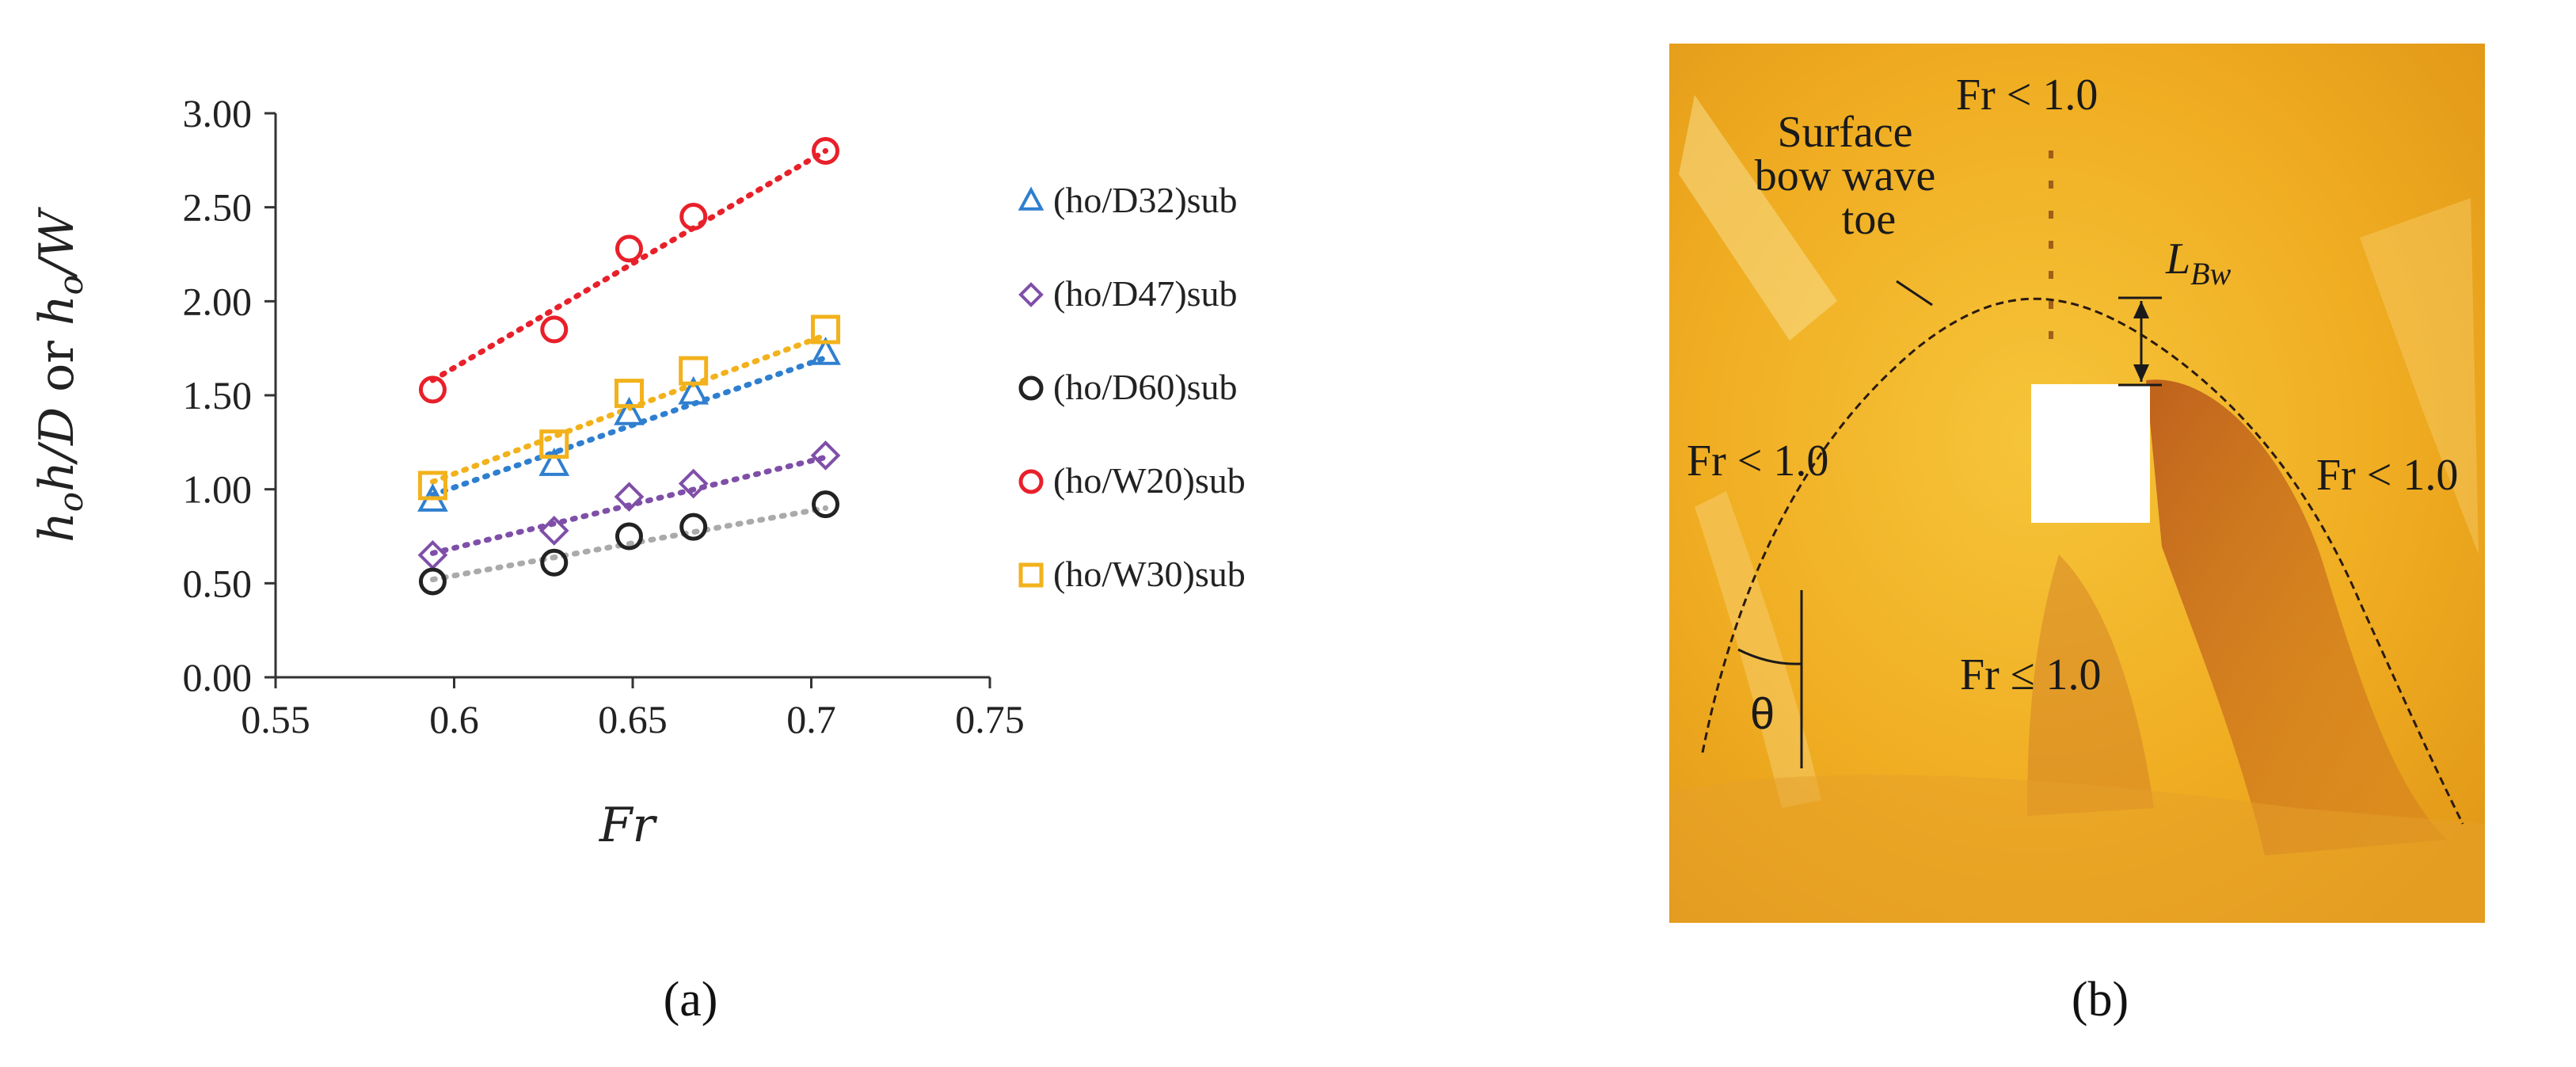 This screenshot has height=1067, width=2576. Describe the element at coordinates (1145, 293) in the screenshot. I see `legend-label: (ho/D47)sub` at that location.